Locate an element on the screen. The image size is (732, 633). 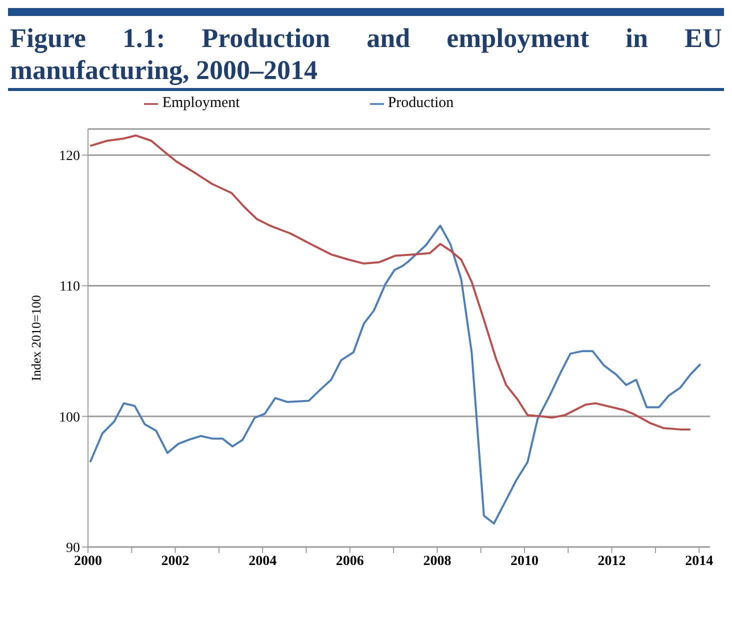
x-tick-label: 2004 is located at coordinates (262, 561).